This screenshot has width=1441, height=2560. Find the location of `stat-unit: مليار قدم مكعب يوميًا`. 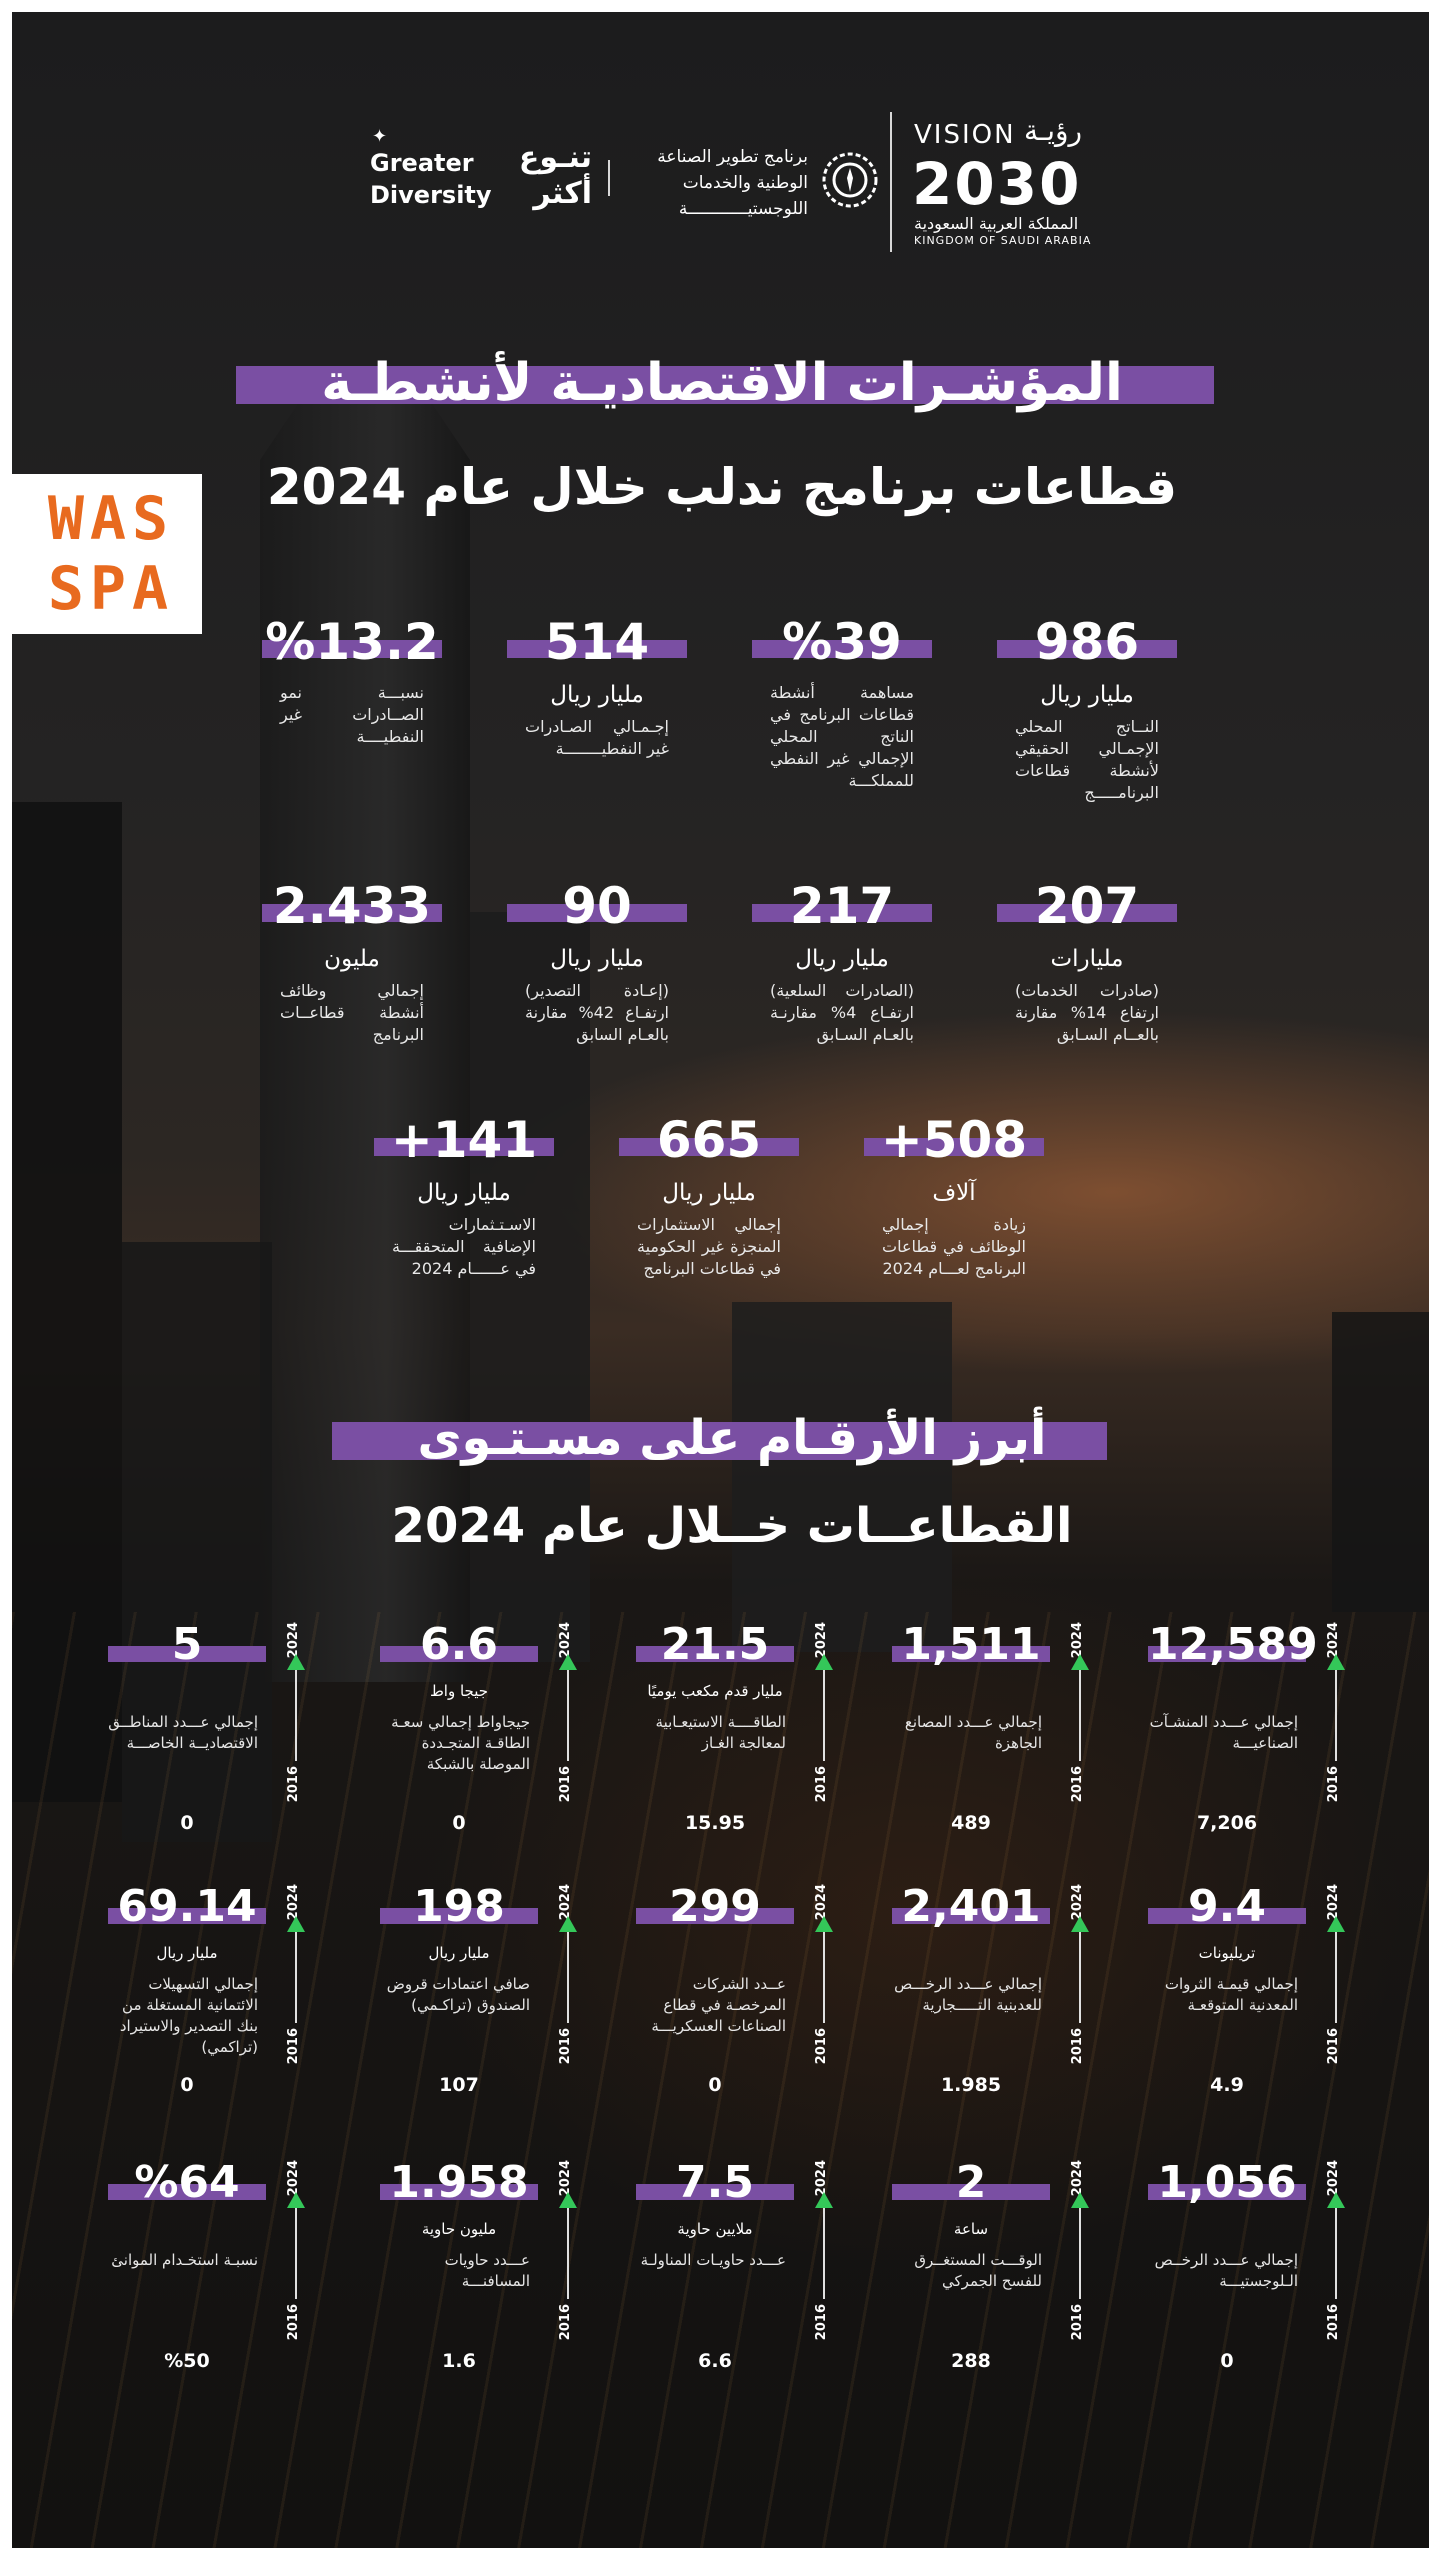

stat-unit: مليار قدم مكعب يوميًا is located at coordinates (715, 1691).